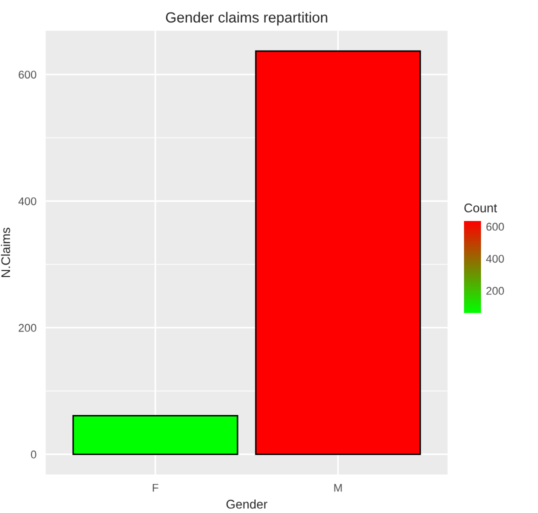 The width and height of the screenshot is (538, 513). What do you see at coordinates (5, 252) in the screenshot?
I see `y-axis-title: N.Claims` at bounding box center [5, 252].